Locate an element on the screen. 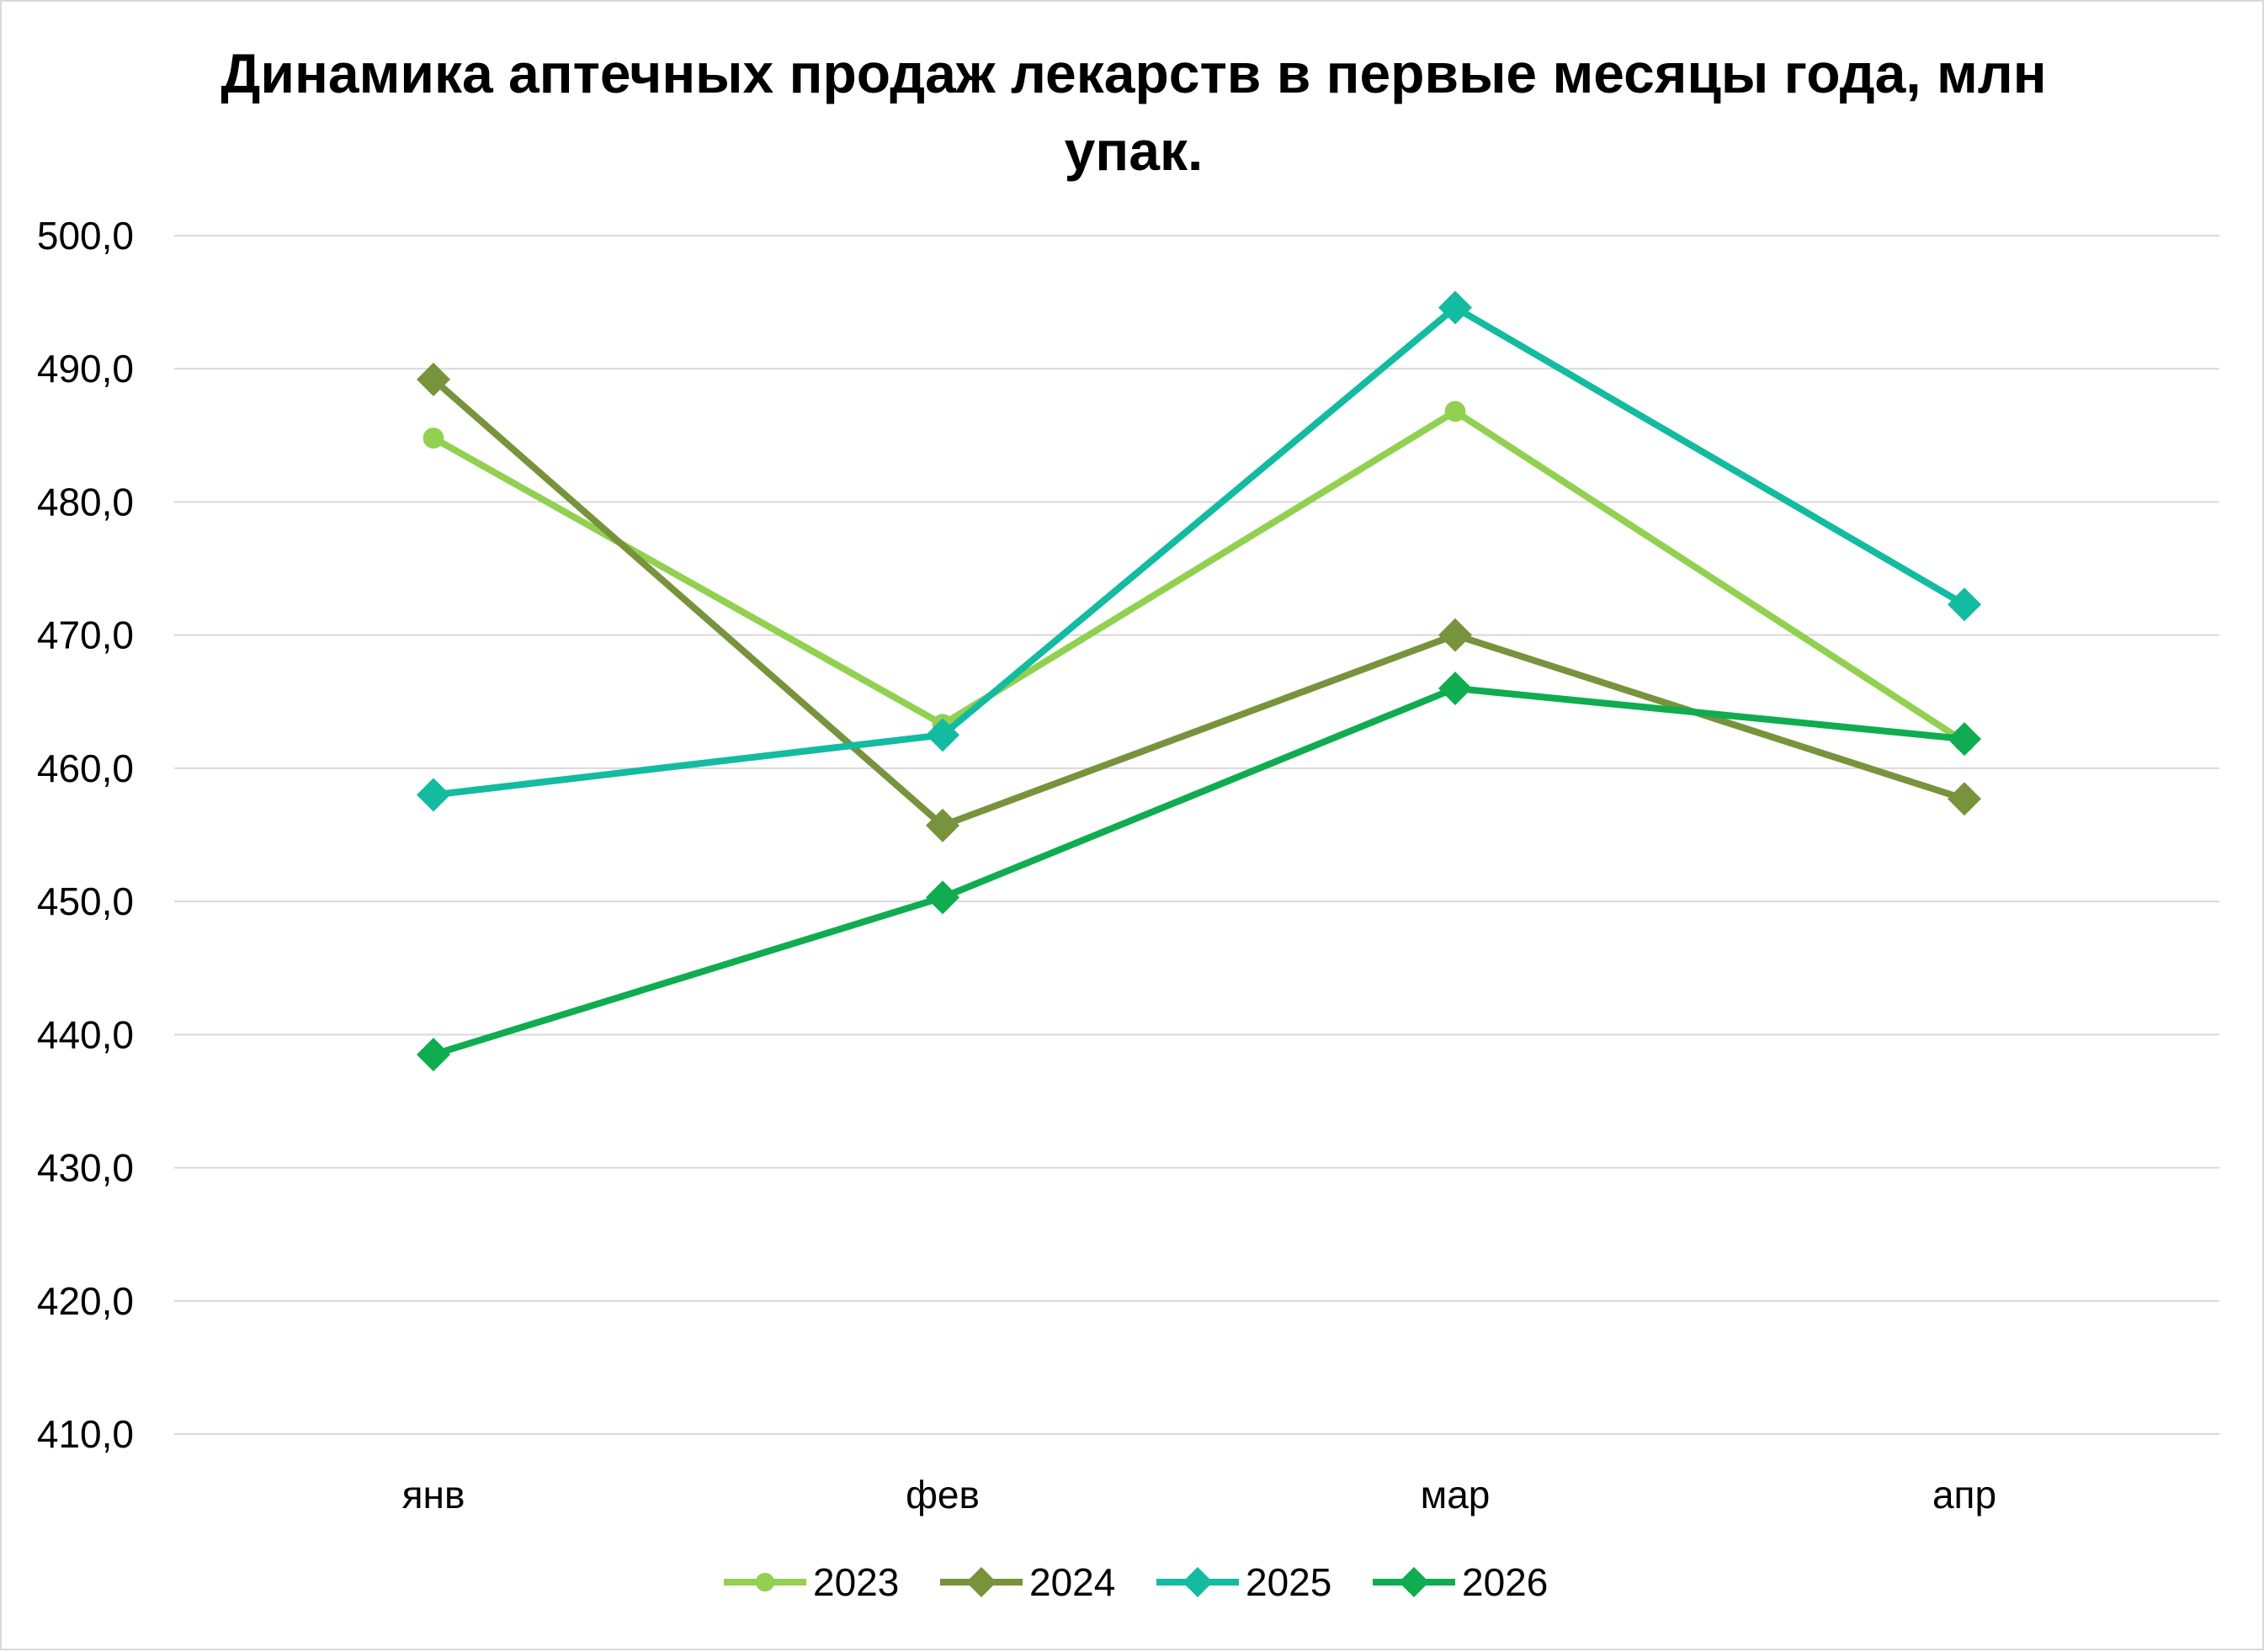 Image resolution: width=2264 pixels, height=1652 pixels. x-tick-label: фев is located at coordinates (943, 1495).